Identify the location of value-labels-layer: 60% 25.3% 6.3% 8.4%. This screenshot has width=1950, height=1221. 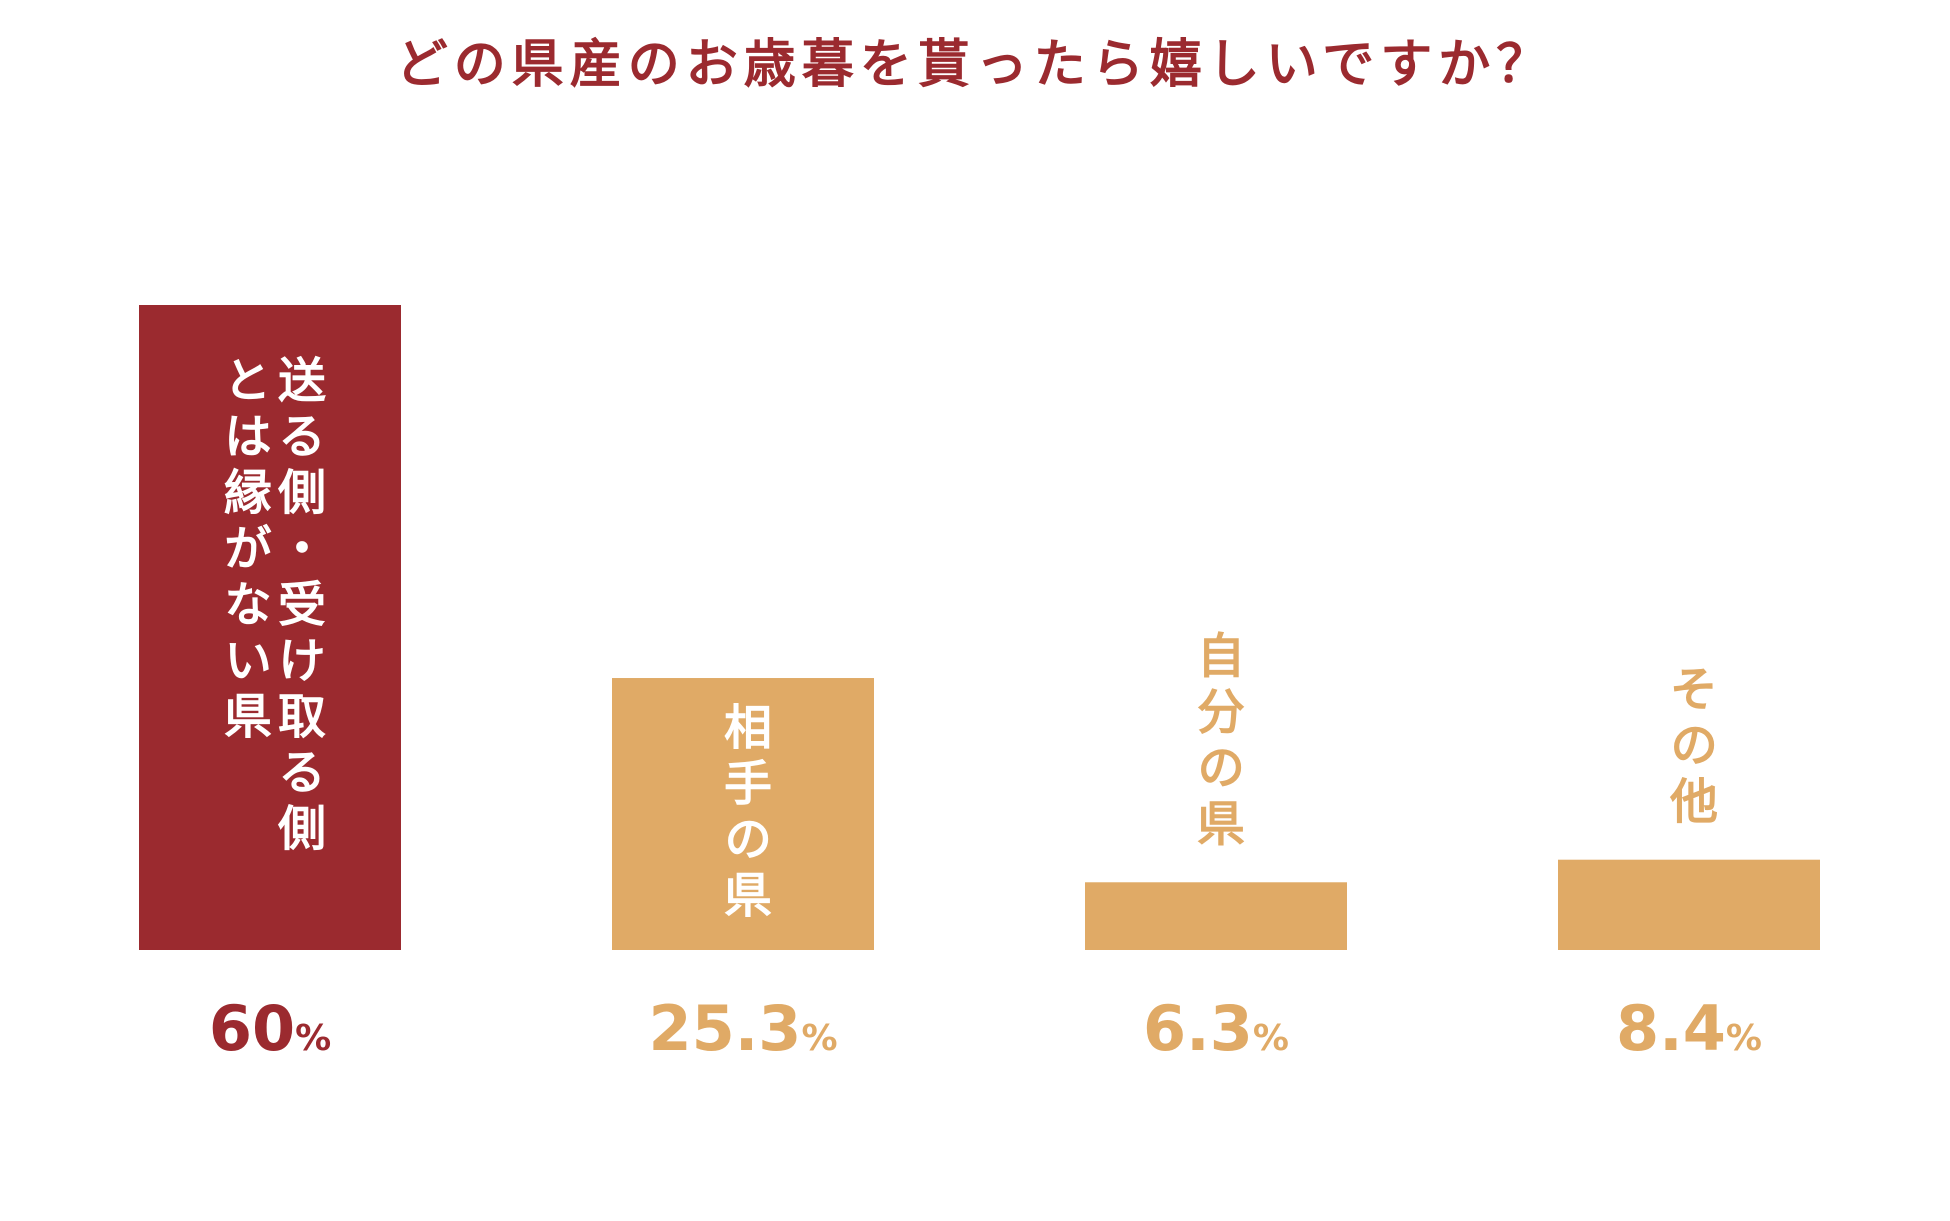
(985, 1028).